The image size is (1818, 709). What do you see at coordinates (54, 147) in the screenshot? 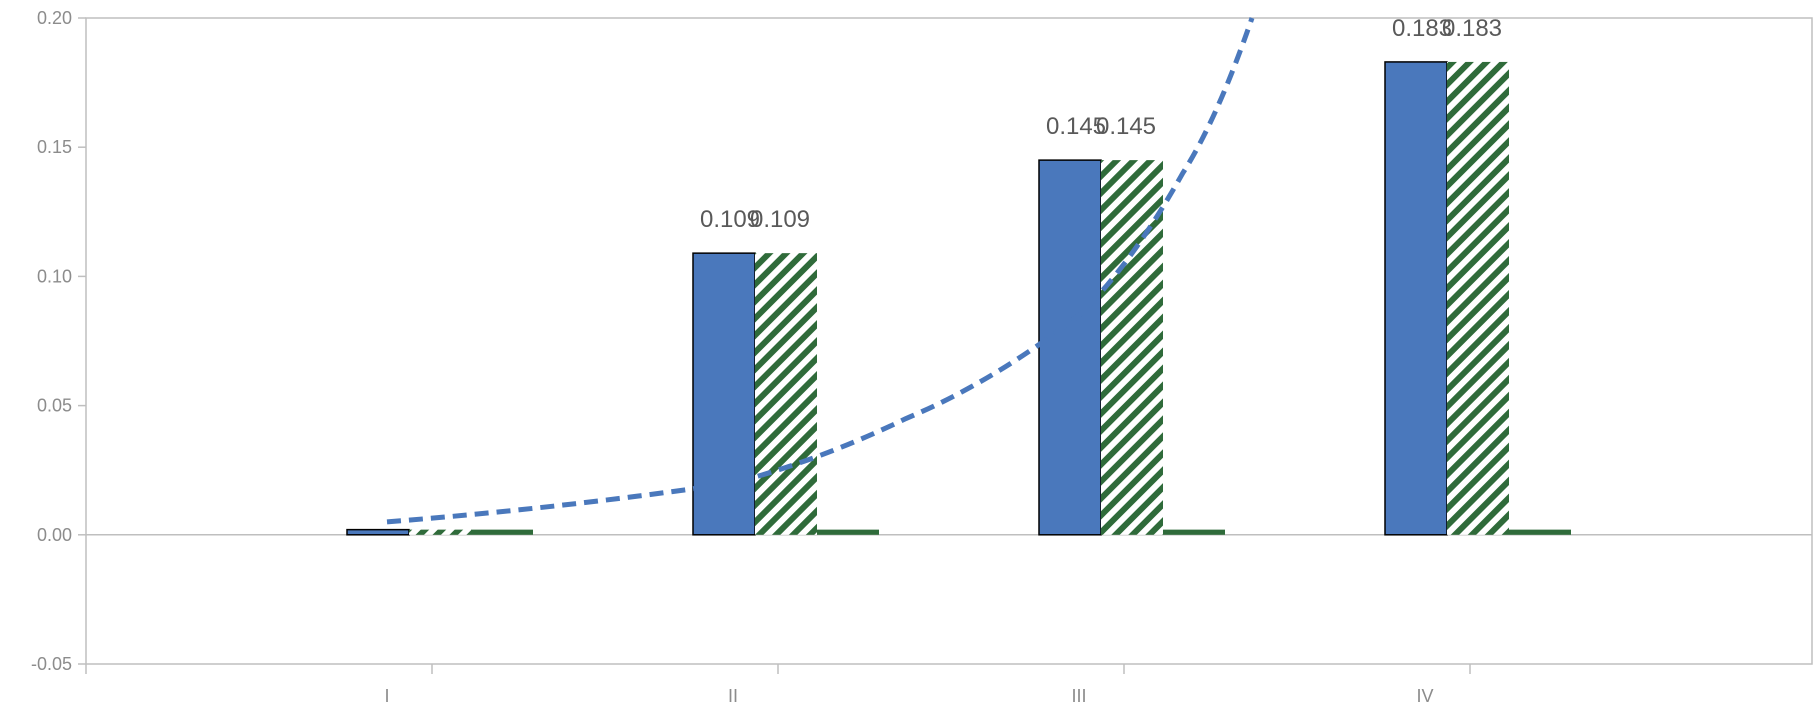
I see `y-tick-label: 0.15` at bounding box center [54, 147].